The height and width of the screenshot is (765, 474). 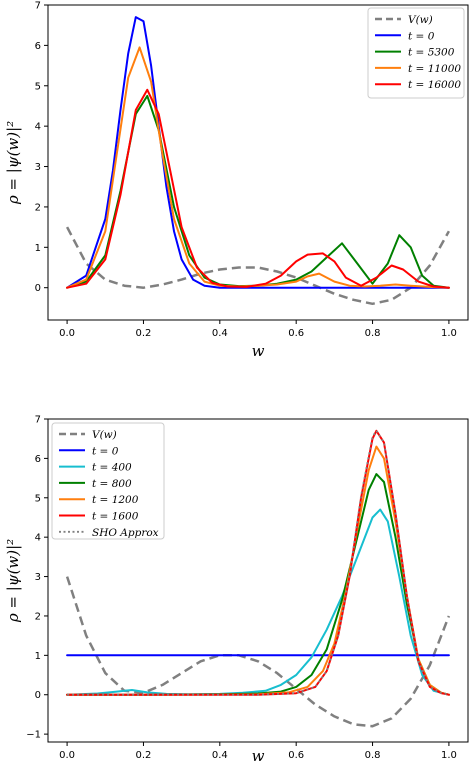 I want to click on legend-label-5: t = 16000, so click(x=434, y=85).